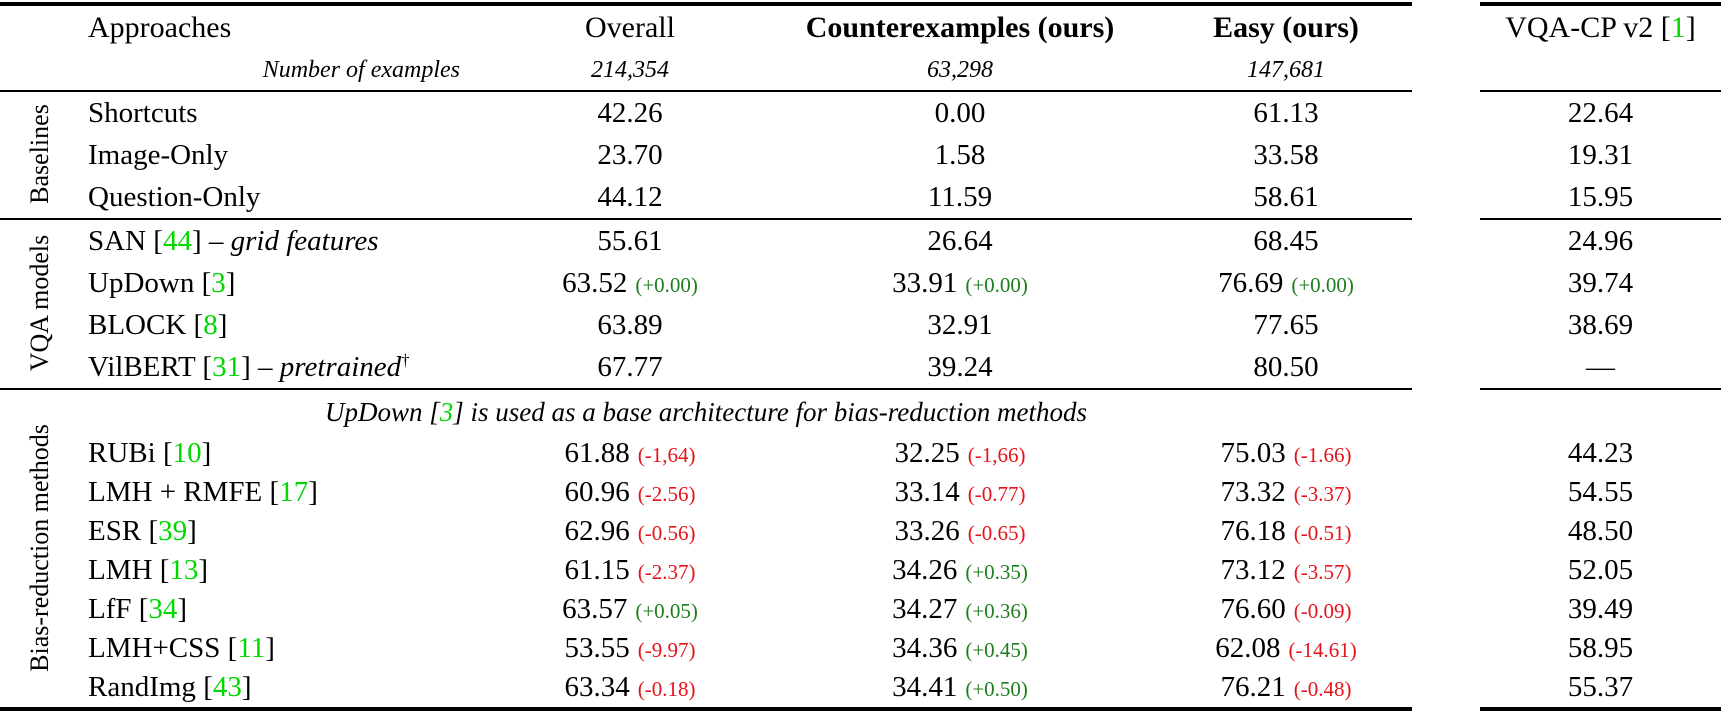  I want to click on citation: [8], so click(207, 324).